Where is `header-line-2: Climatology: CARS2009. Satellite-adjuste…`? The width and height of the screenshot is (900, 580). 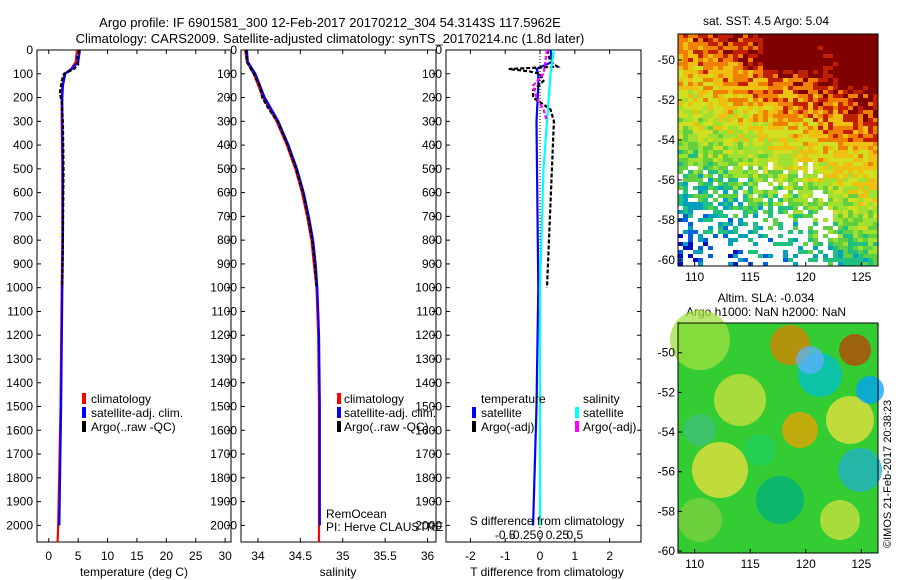
header-line-2: Climatology: CARS2009. Satellite-adjuste… is located at coordinates (330, 38).